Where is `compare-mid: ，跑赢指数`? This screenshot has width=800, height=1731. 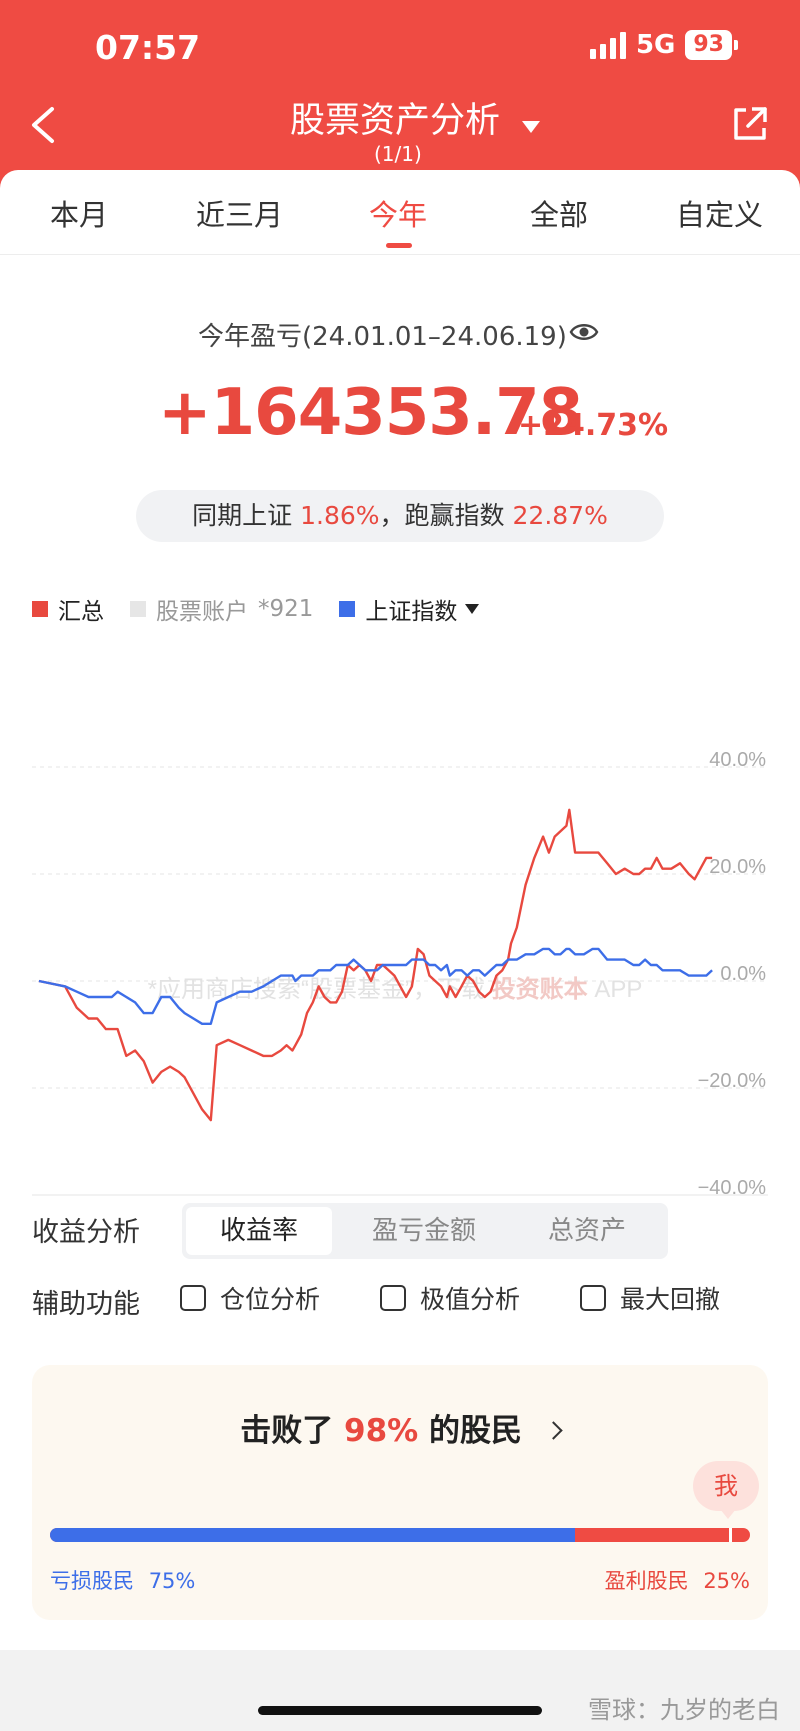
compare-mid: ，跑赢指数 is located at coordinates (442, 515).